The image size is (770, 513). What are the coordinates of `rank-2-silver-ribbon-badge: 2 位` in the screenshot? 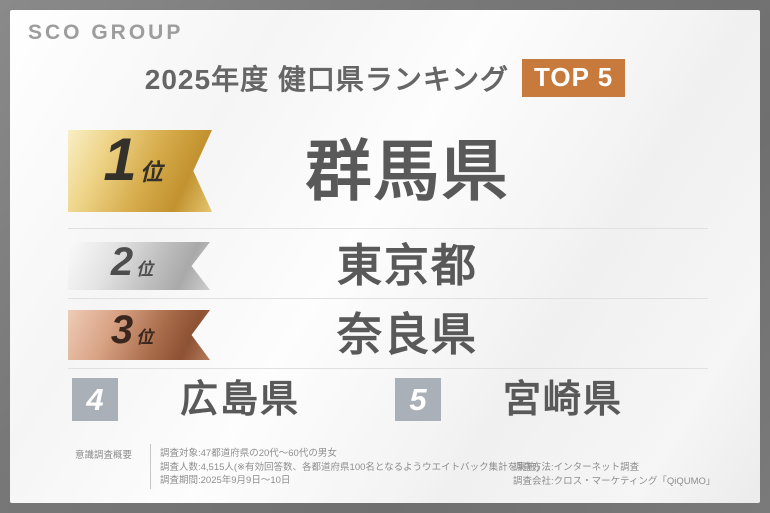 It's located at (139, 266).